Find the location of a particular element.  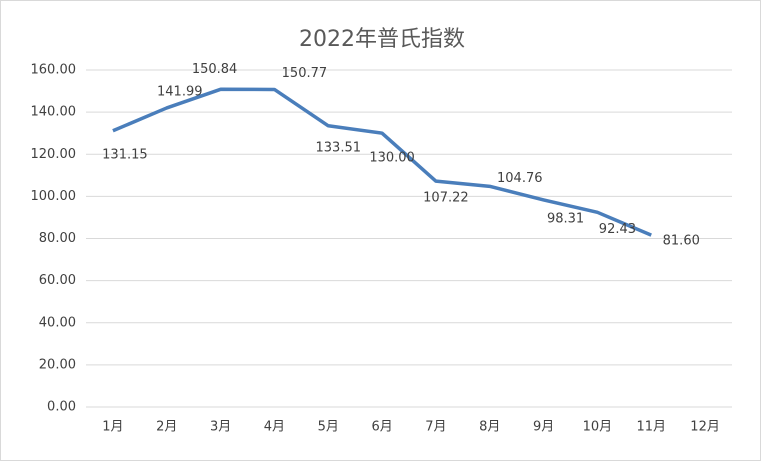

data-label: 92.43 is located at coordinates (617, 229).